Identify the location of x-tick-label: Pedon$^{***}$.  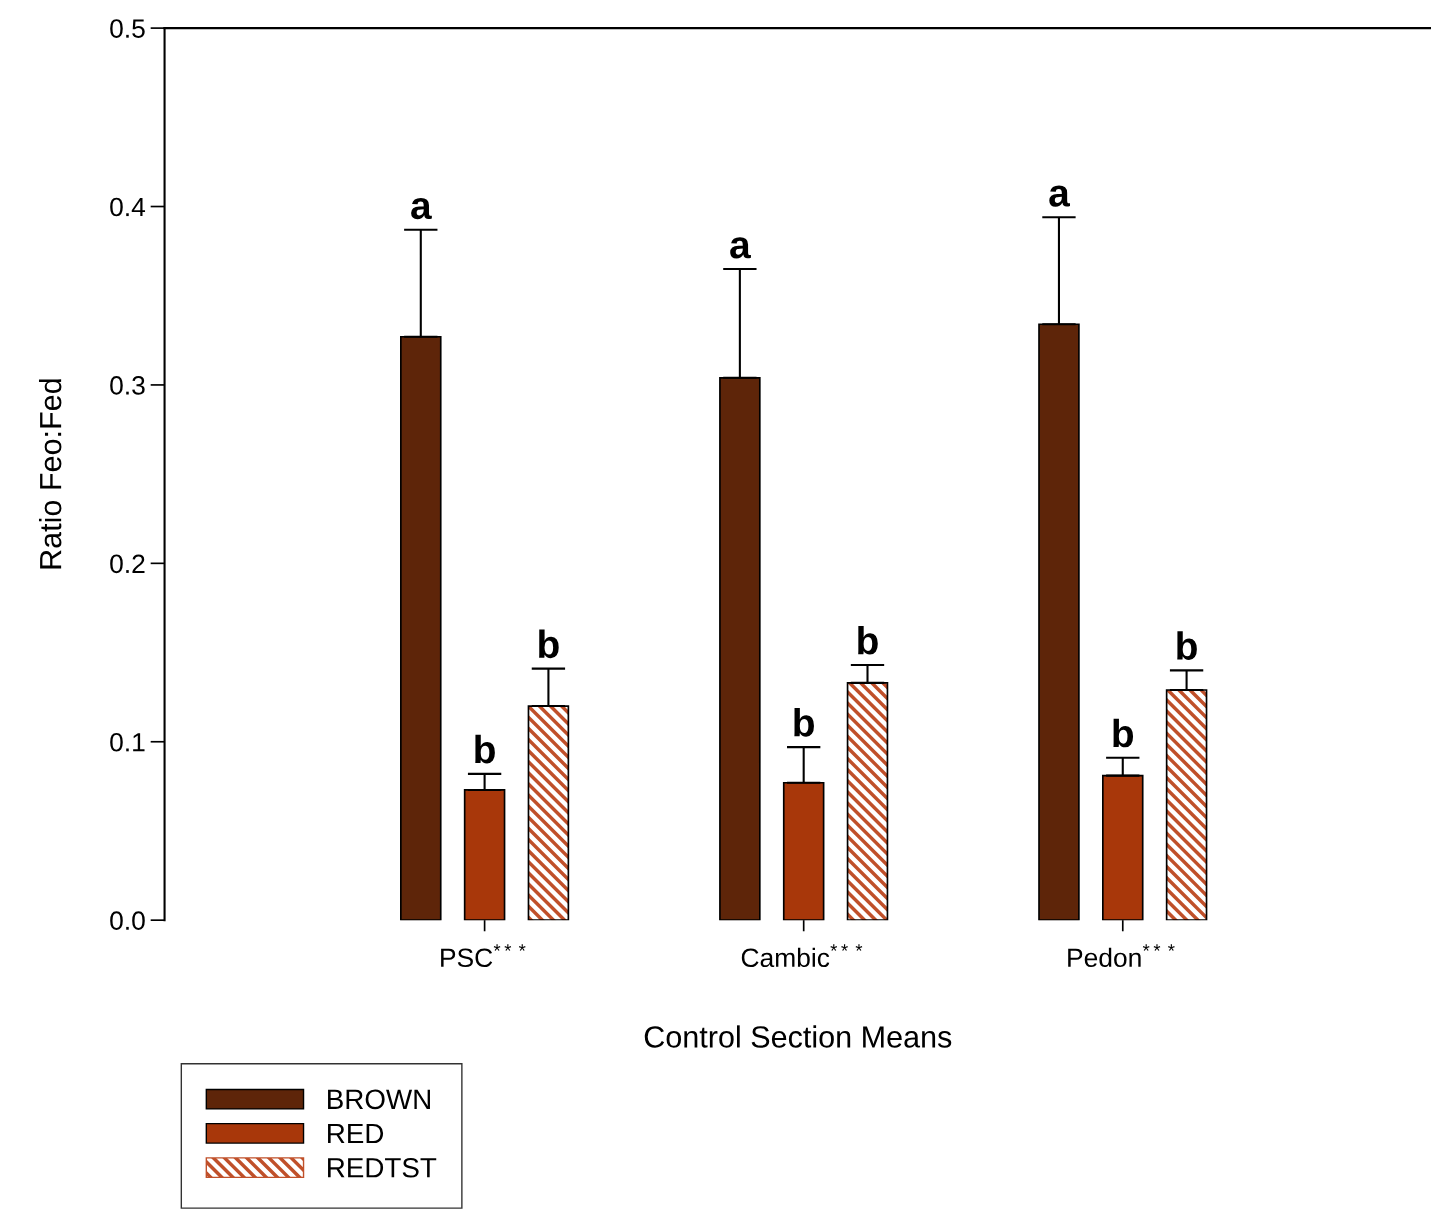
(1121, 956).